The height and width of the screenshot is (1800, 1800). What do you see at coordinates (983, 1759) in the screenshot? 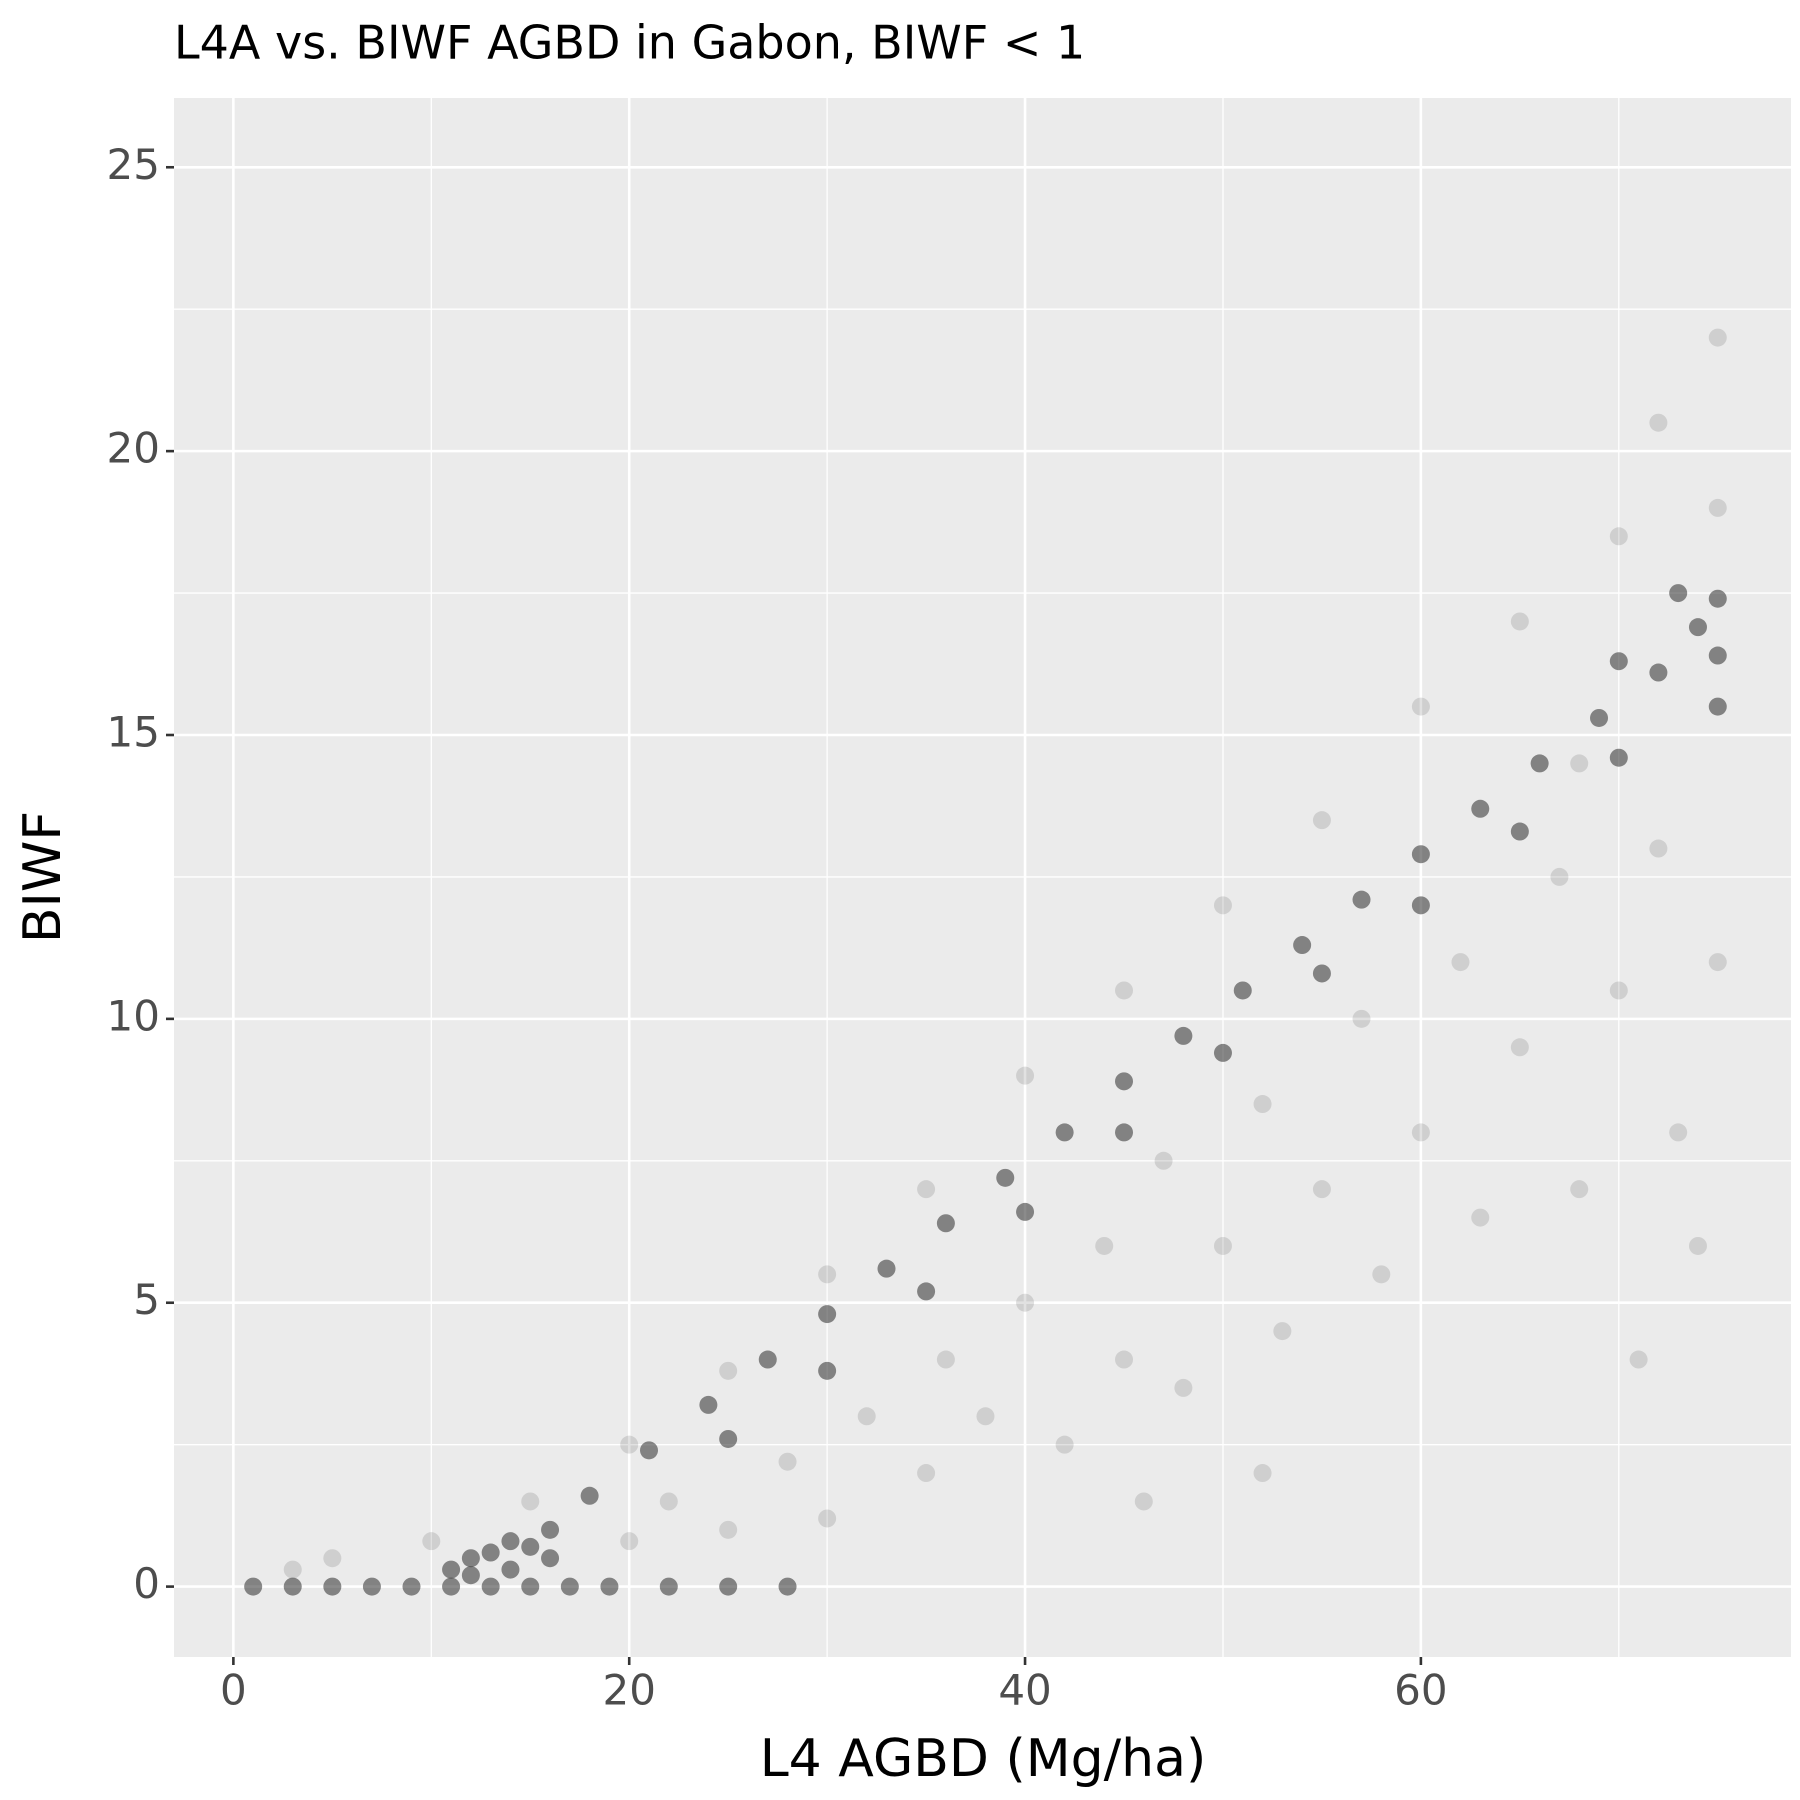
I see `x-axis-title: L4 AGBD (Mg/ha)` at bounding box center [983, 1759].